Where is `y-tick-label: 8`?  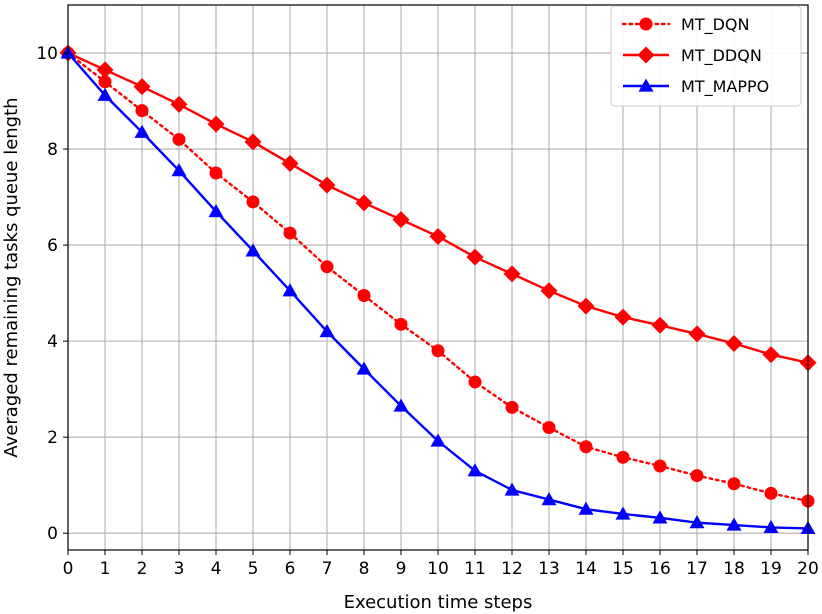
y-tick-label: 8 is located at coordinates (52, 150).